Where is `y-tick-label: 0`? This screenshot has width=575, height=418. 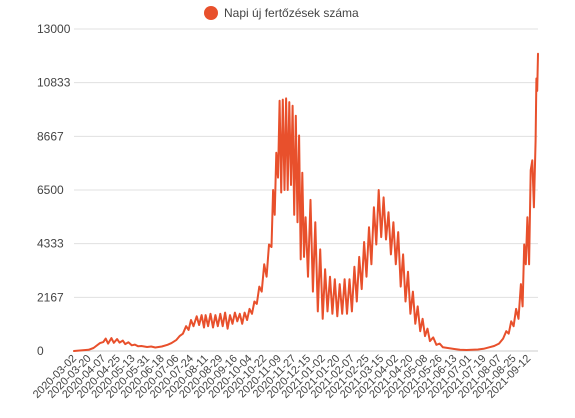 y-tick-label: 0 is located at coordinates (40, 351).